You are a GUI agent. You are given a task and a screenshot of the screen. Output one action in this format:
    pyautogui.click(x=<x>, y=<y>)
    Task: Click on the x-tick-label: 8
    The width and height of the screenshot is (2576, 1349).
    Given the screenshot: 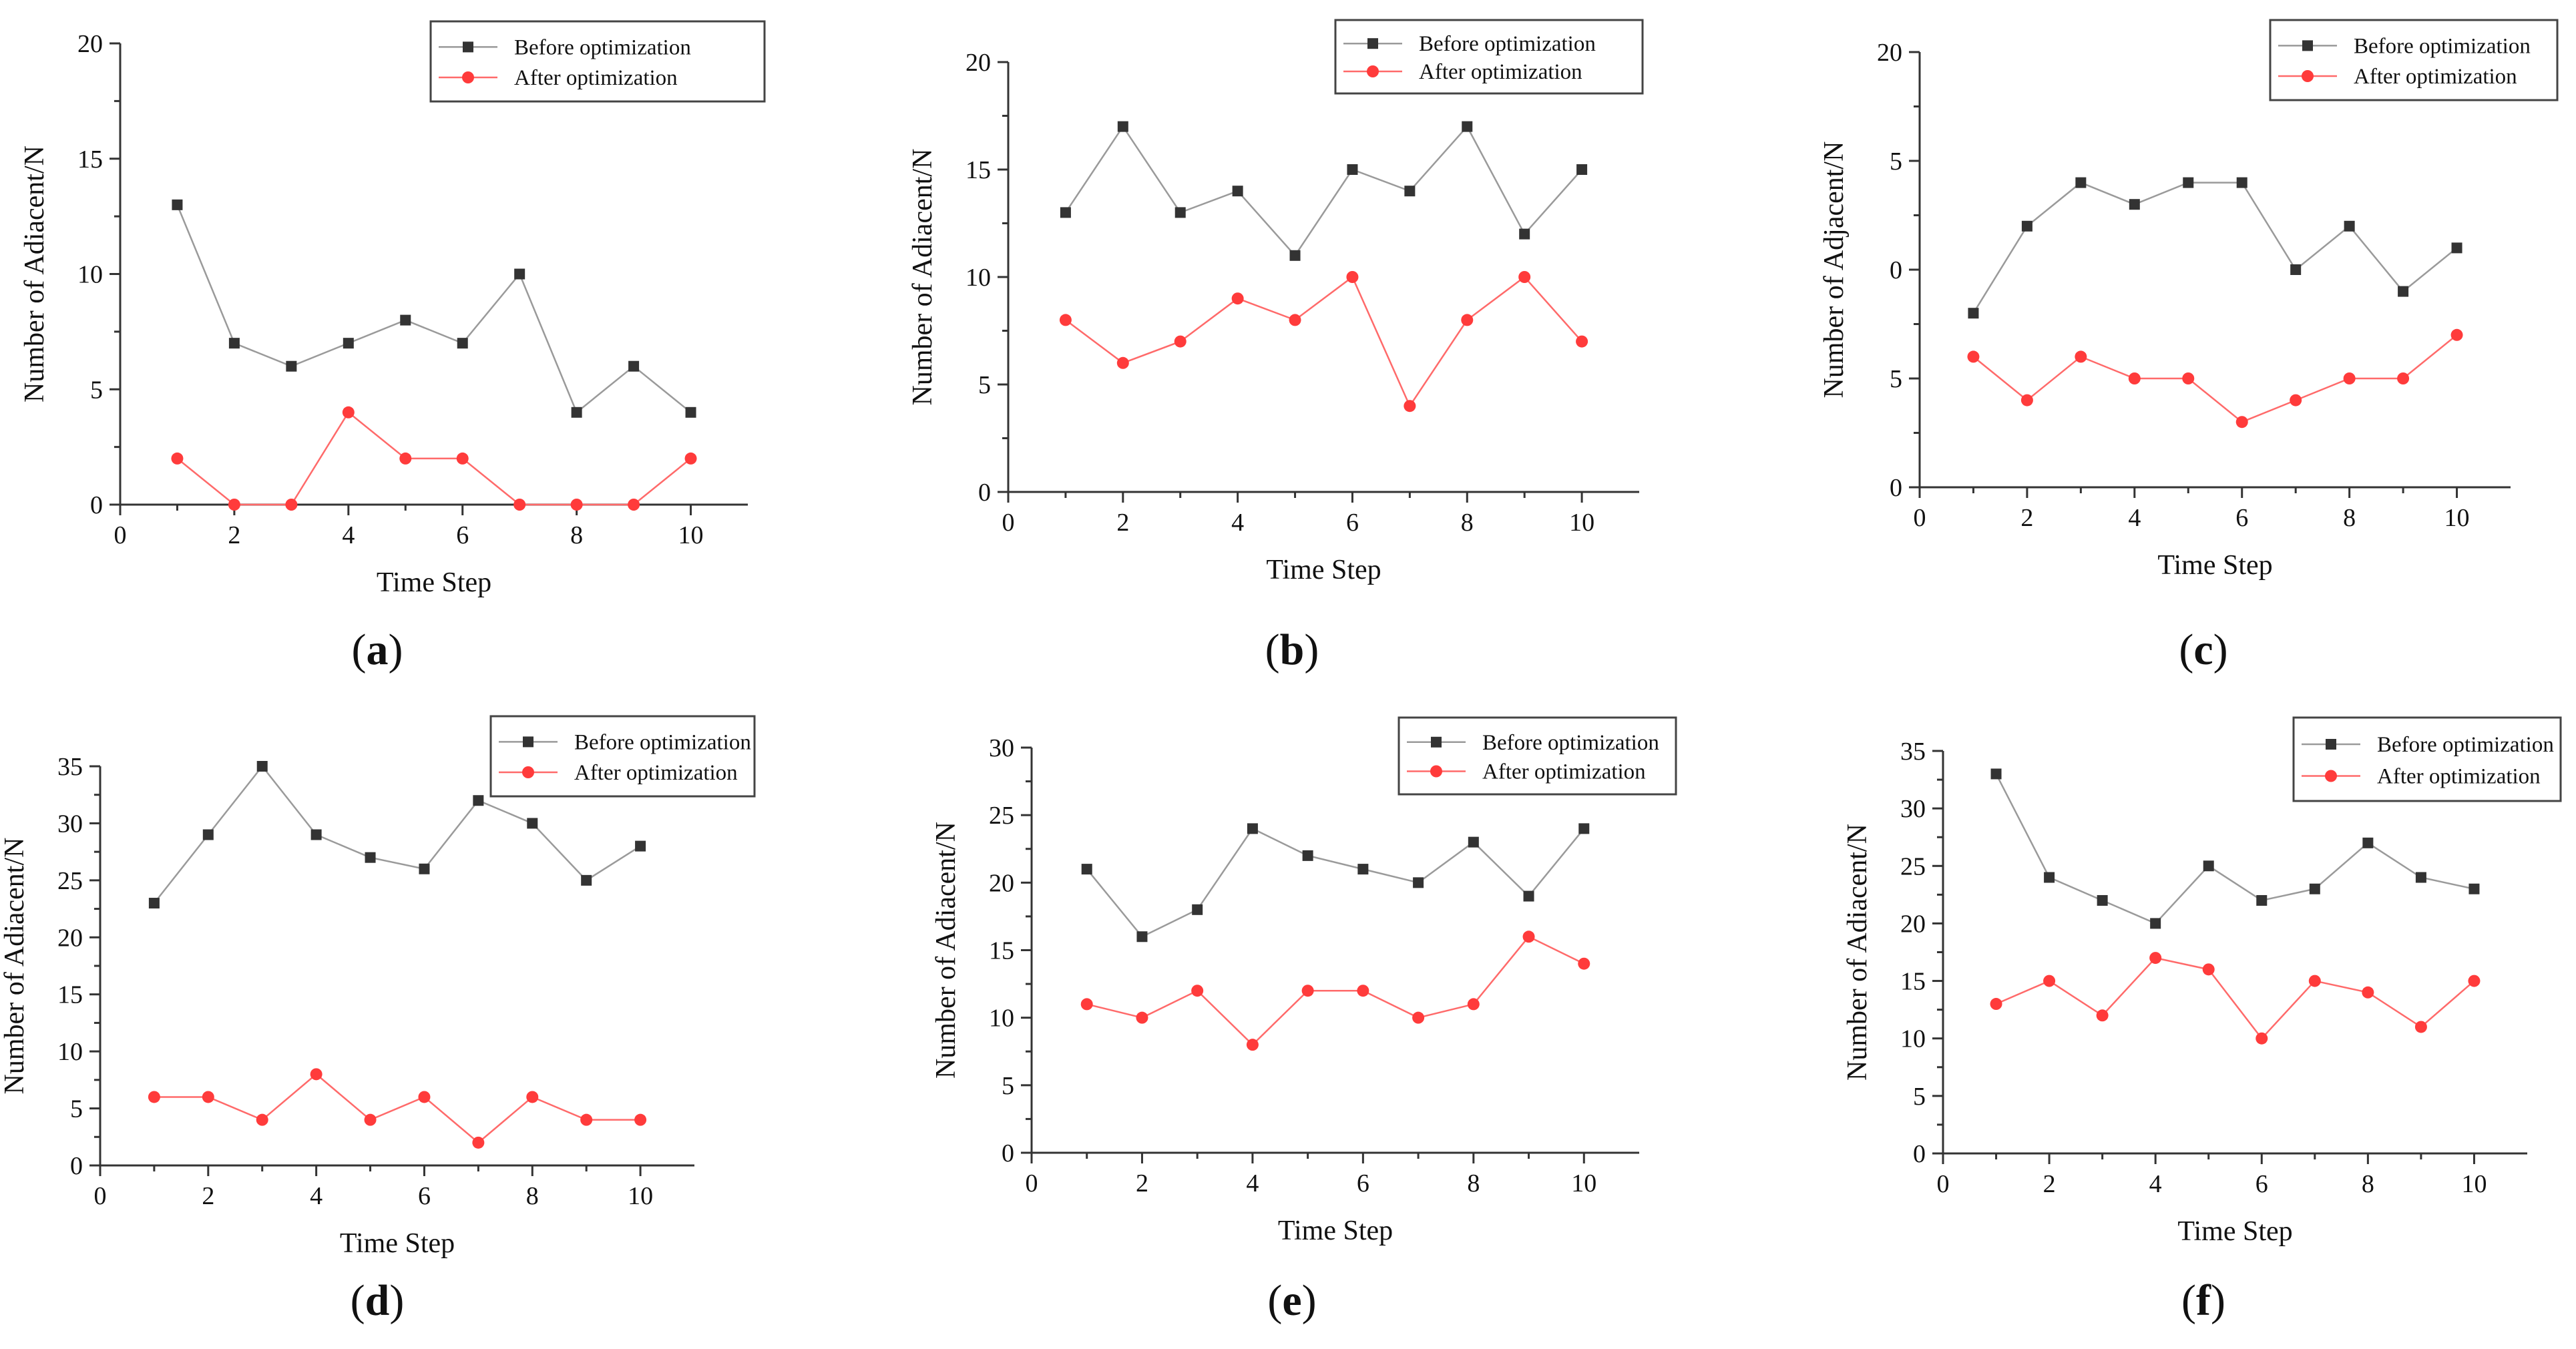 What is the action you would take?
    pyautogui.click(x=1467, y=523)
    